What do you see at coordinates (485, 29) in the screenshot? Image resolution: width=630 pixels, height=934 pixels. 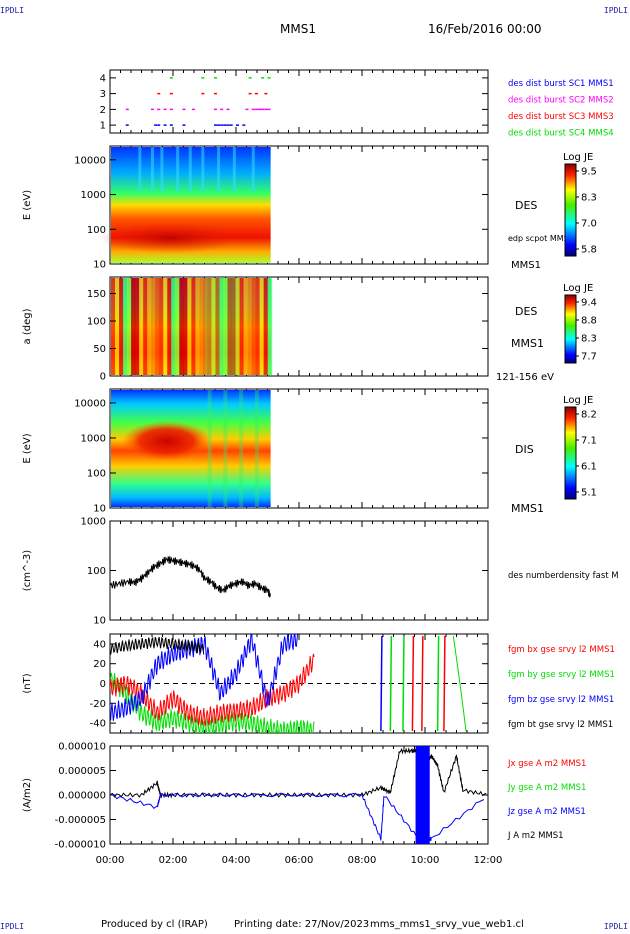 I see `date-title: 16/Feb/2016 00:00` at bounding box center [485, 29].